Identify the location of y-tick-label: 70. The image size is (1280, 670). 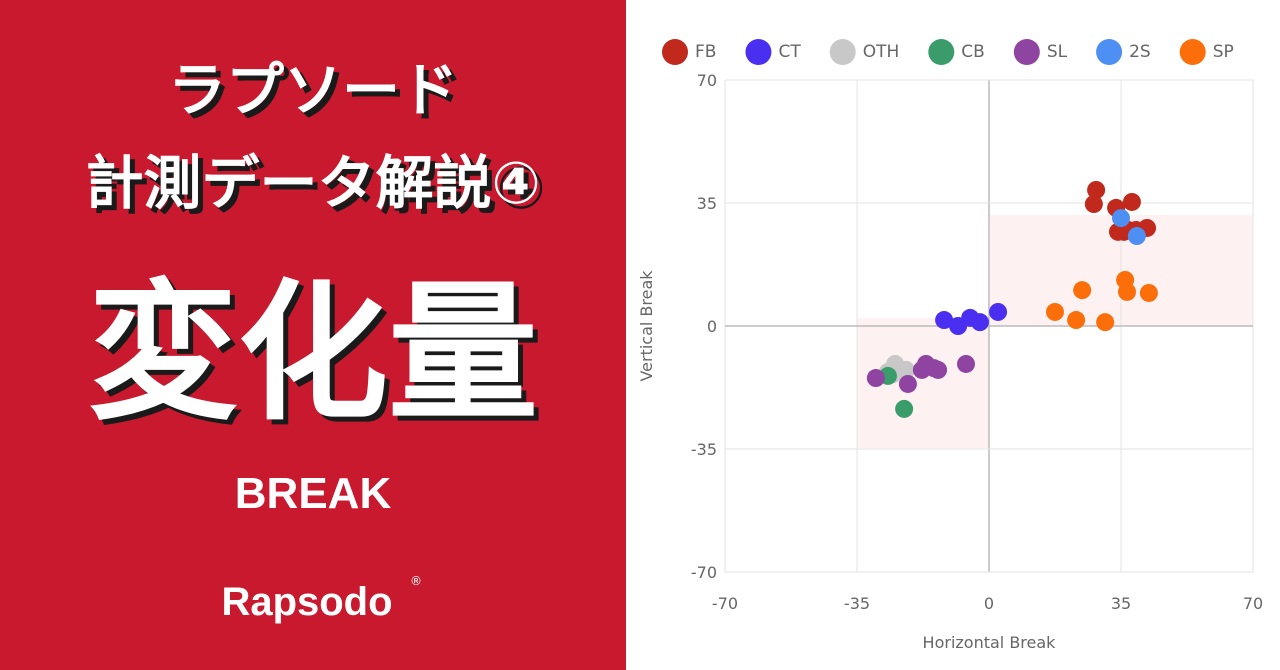
(707, 80).